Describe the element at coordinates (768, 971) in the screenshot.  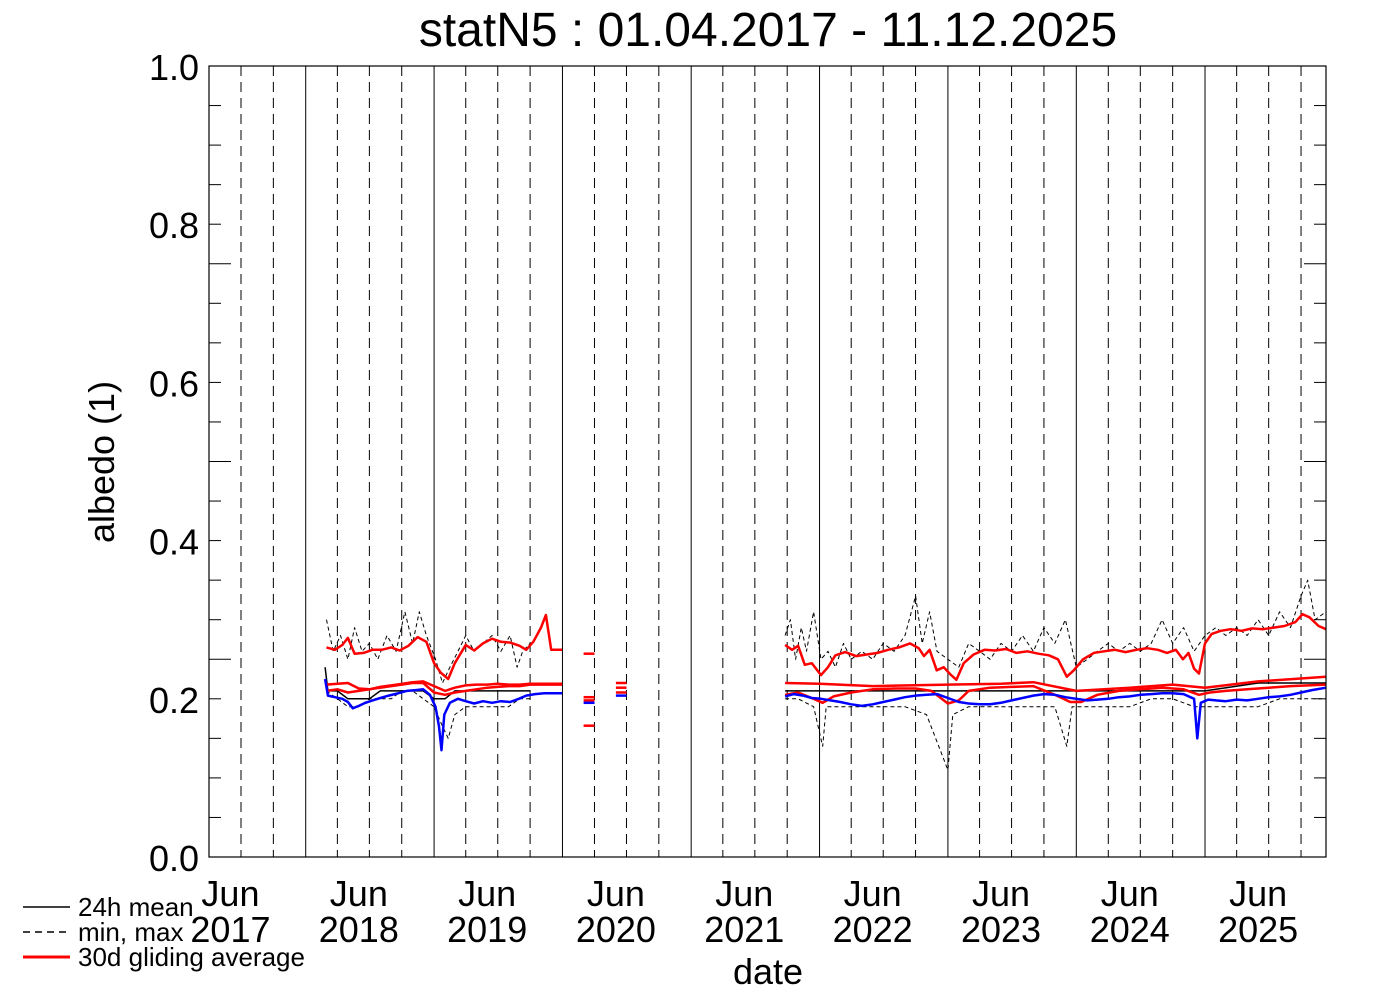
I see `x-axis-label: date` at that location.